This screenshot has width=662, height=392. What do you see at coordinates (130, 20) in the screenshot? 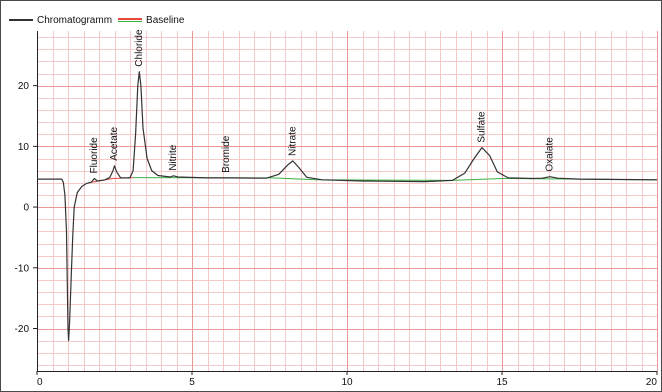
I see `legend-swatch-baseline` at bounding box center [130, 20].